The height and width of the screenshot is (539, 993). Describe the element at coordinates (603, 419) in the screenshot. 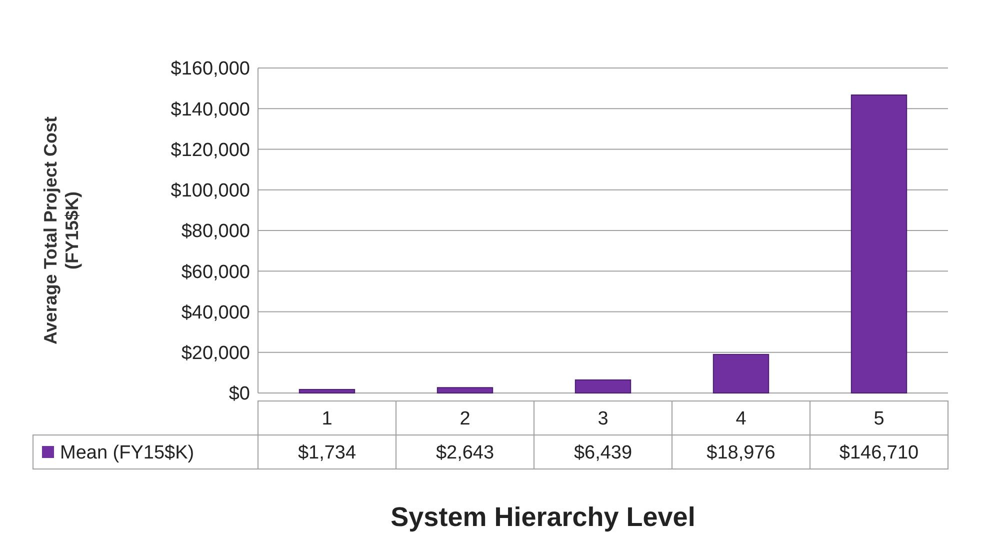

I see `x-tick-label: 3` at that location.